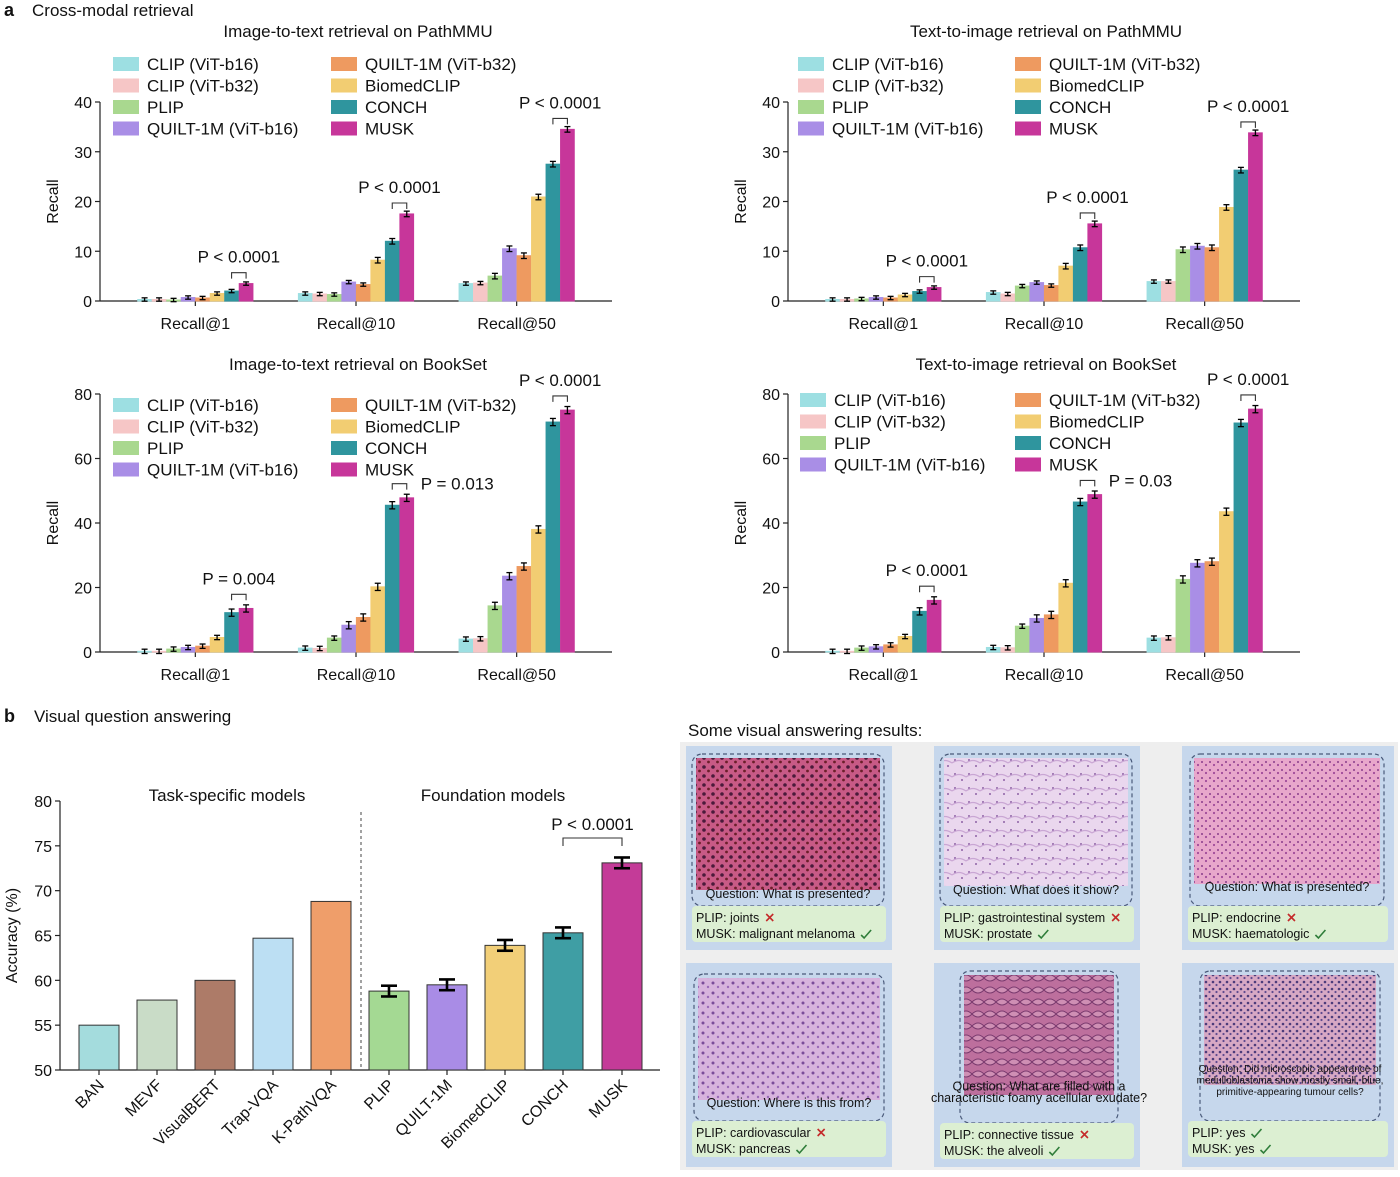  What do you see at coordinates (165, 448) in the screenshot?
I see `legend-label: PLIP` at bounding box center [165, 448].